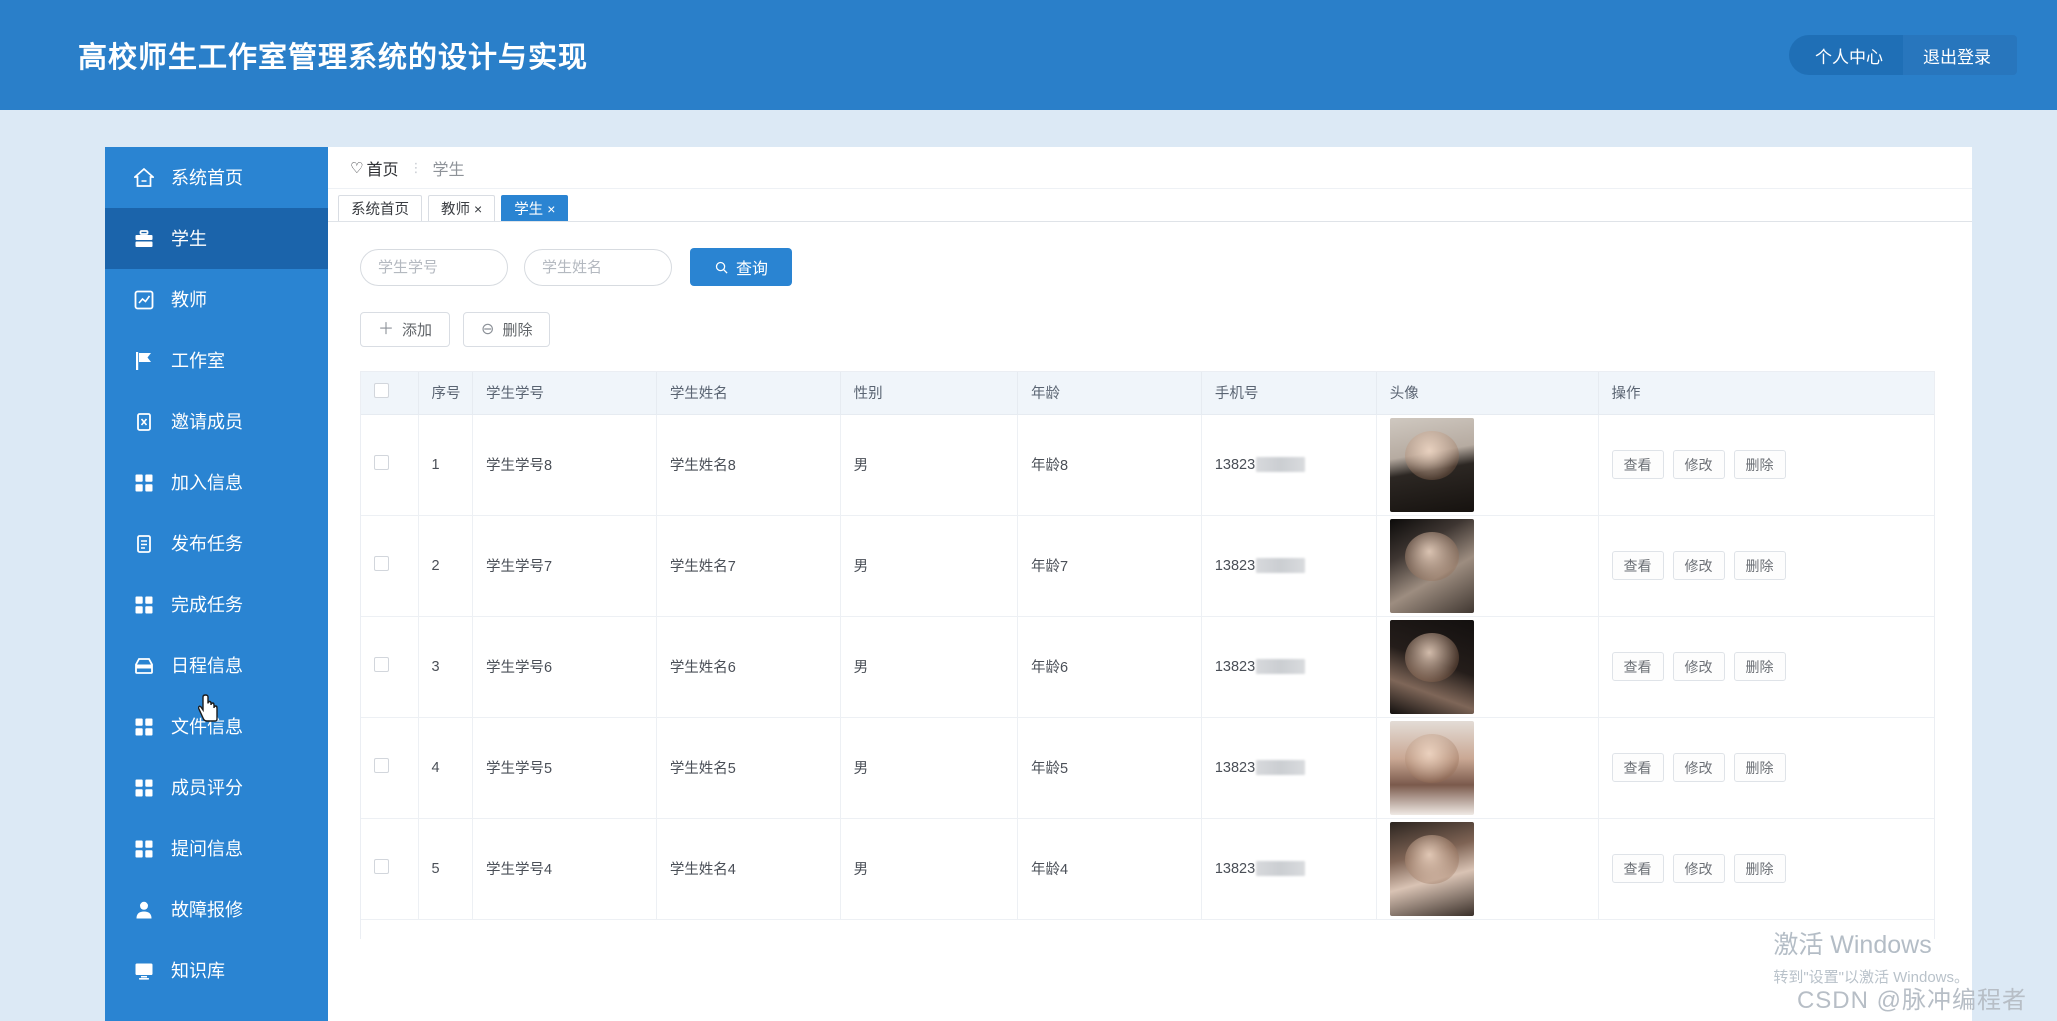 The image size is (2057, 1021). I want to click on search-icon, so click(721, 267).